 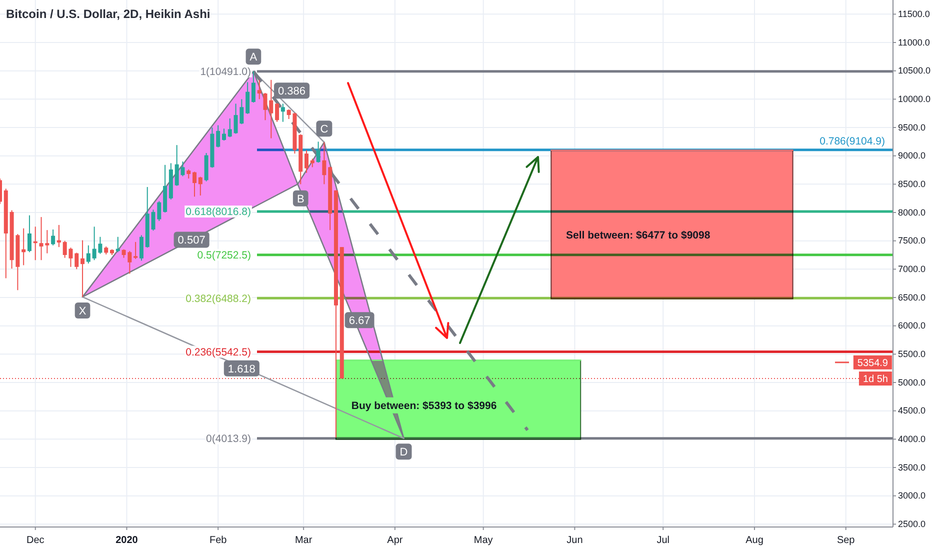 I want to click on y-tick-label: 3000.0, so click(x=912, y=495).